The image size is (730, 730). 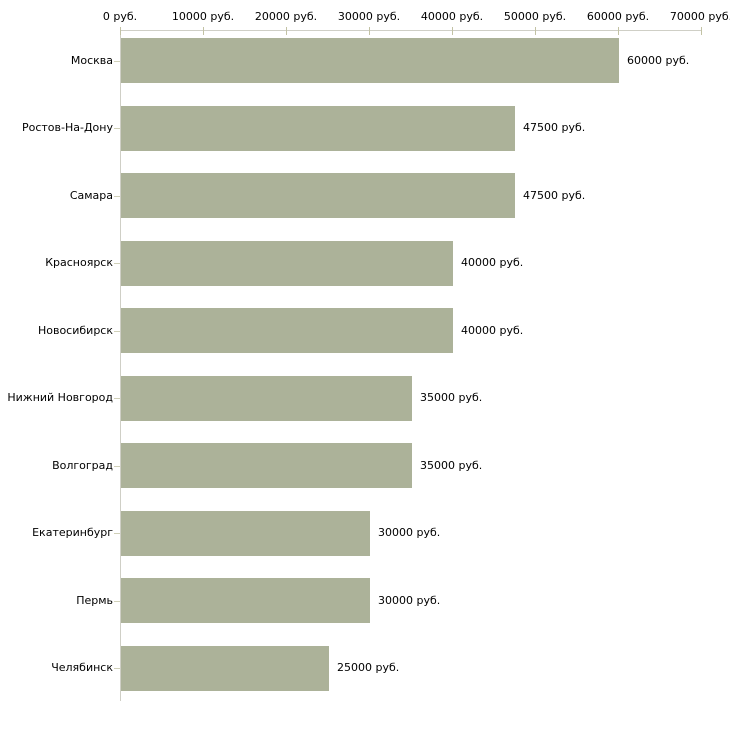 What do you see at coordinates (452, 16) in the screenshot?
I see `x-axis-tick-label: 40000 руб.` at bounding box center [452, 16].